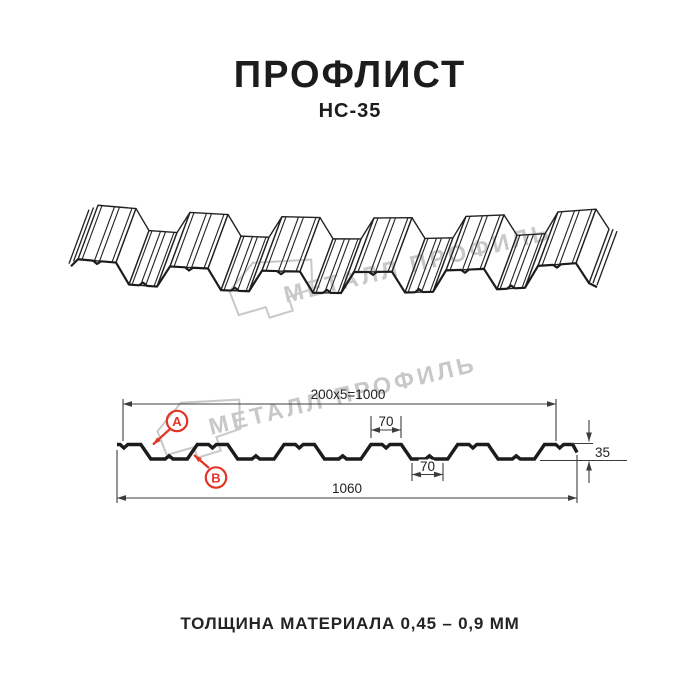 The width and height of the screenshot is (700, 700). Describe the element at coordinates (602, 452) in the screenshot. I see `dim-height-label: 35` at that location.